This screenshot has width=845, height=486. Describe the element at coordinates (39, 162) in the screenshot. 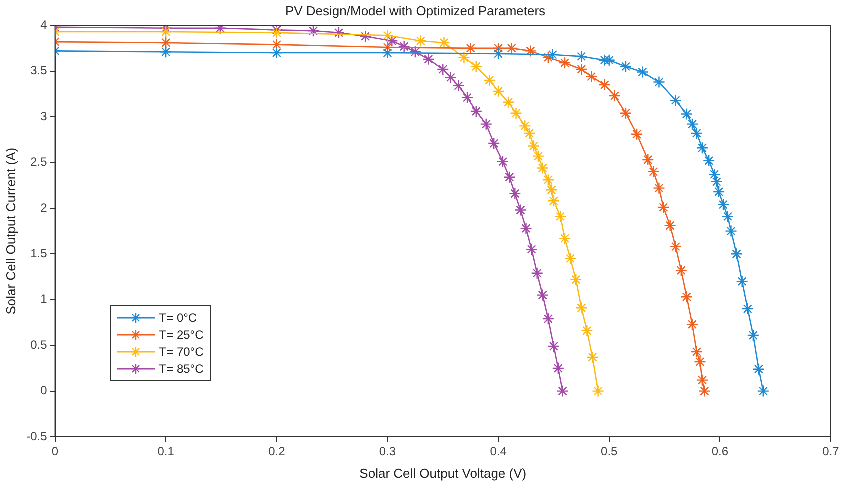

I see `y-tick-label: 2.5` at that location.